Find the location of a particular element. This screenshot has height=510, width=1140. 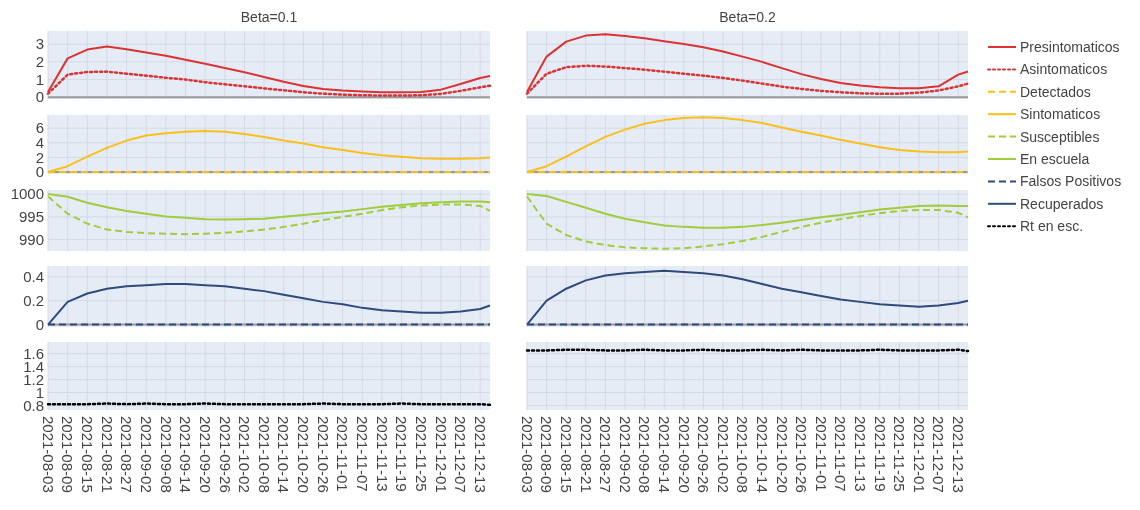

legend-label: En escuela is located at coordinates (1055, 158).